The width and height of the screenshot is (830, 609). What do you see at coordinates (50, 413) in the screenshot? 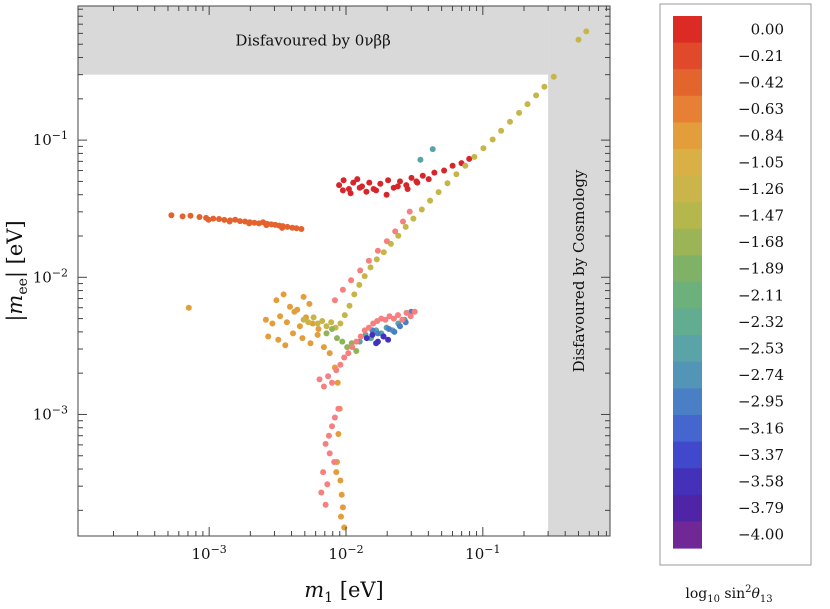
I see `y-tick-label: 10⁻³` at bounding box center [50, 413].